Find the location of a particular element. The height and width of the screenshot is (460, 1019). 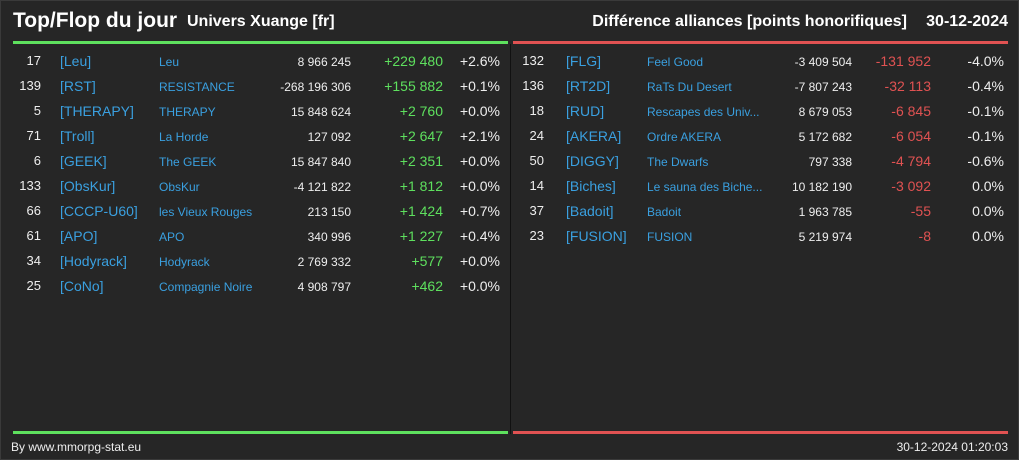

change-value: +2 647 is located at coordinates (421, 136).